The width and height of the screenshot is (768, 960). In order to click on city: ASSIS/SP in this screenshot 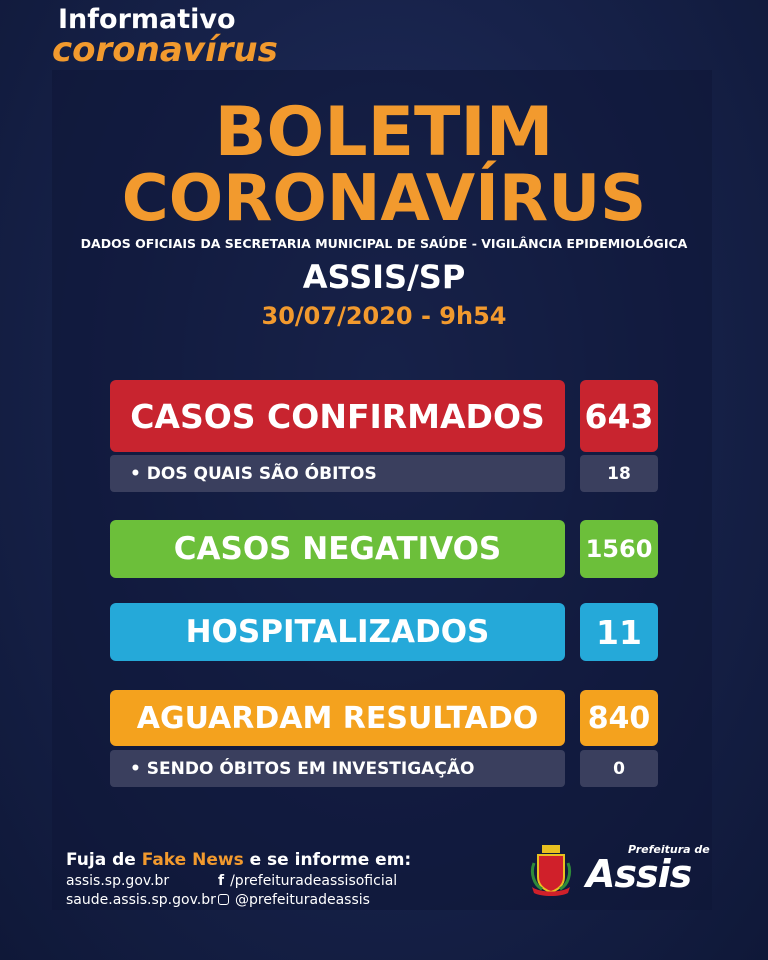, I will do `click(384, 277)`.